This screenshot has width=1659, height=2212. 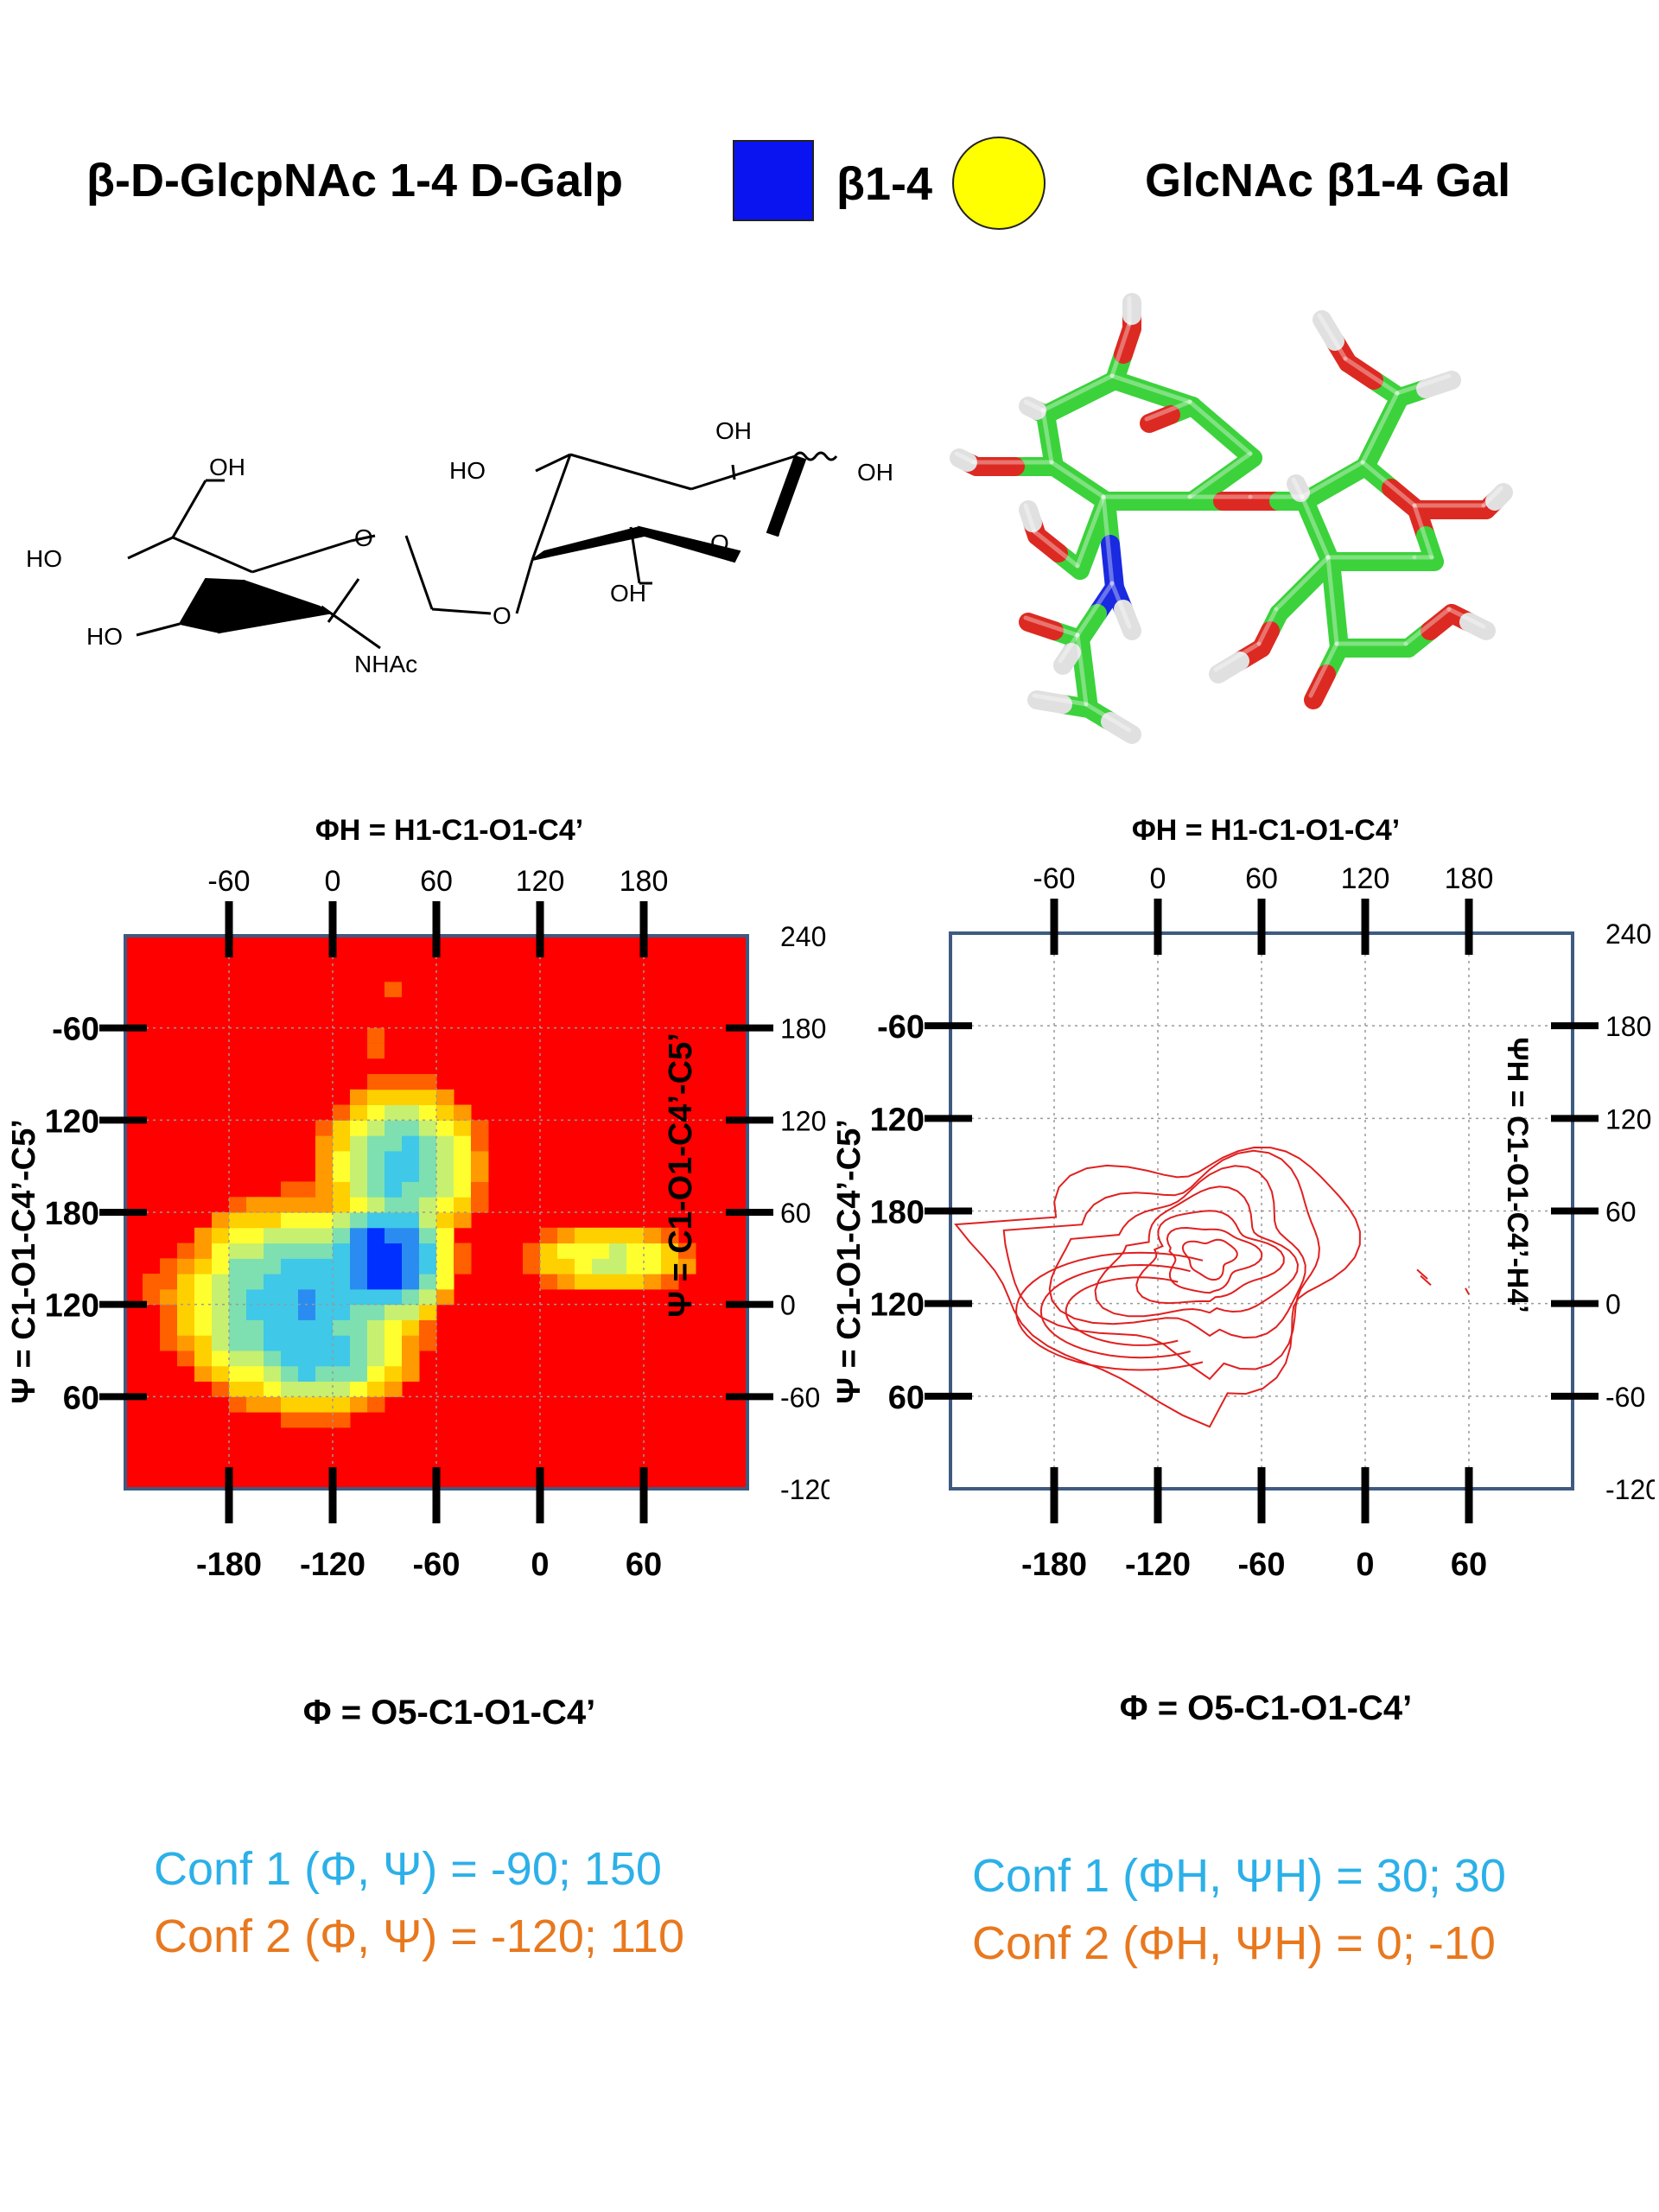 I want to click on right-axis-label: Ψ = C1-O1-C4’-C5’, so click(x=681, y=1175).